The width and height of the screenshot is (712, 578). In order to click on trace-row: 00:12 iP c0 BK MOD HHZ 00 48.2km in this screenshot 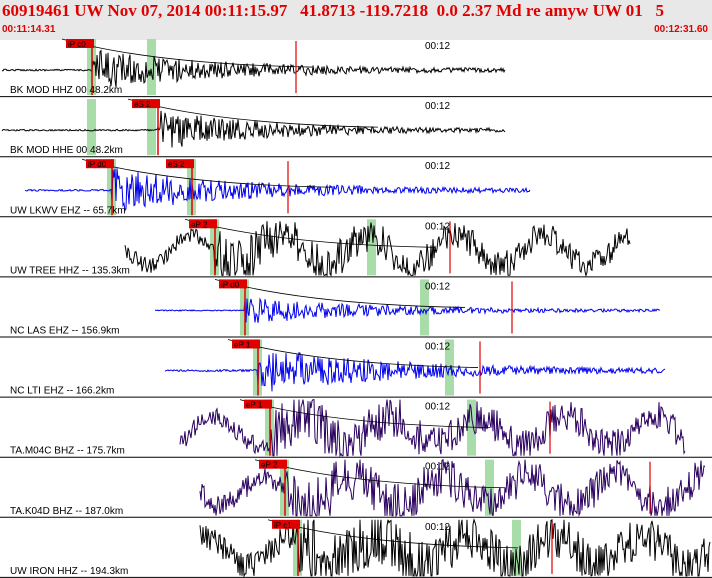, I will do `click(356, 68)`.